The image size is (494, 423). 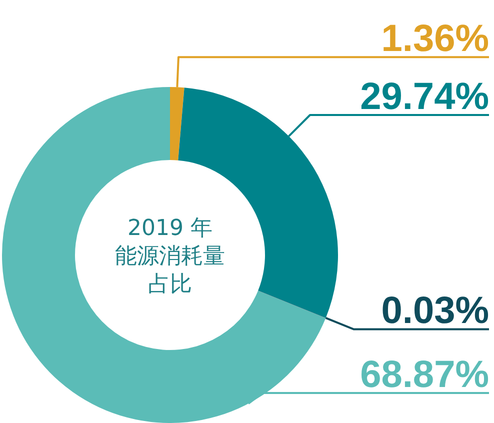 What do you see at coordinates (435, 311) in the screenshot?
I see `data-label: 0.03%` at bounding box center [435, 311].